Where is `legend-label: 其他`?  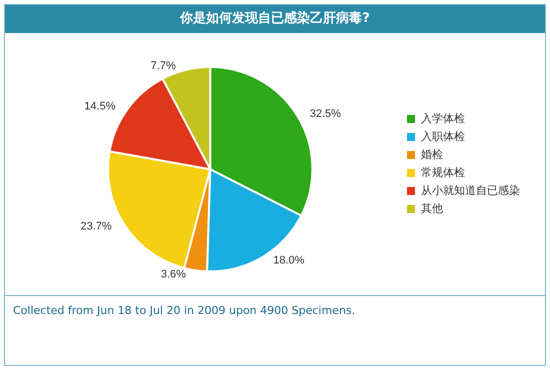 legend-label: 其他 is located at coordinates (432, 208).